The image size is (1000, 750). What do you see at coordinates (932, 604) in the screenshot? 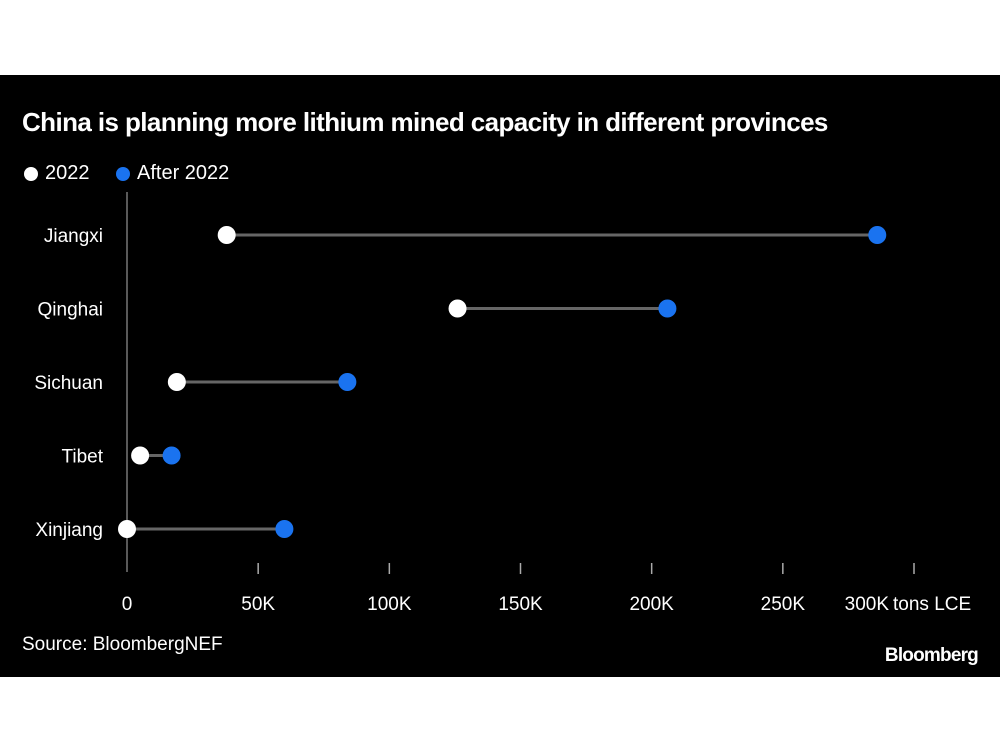
I see `x-axis-unit-label: tons LCE` at bounding box center [932, 604].